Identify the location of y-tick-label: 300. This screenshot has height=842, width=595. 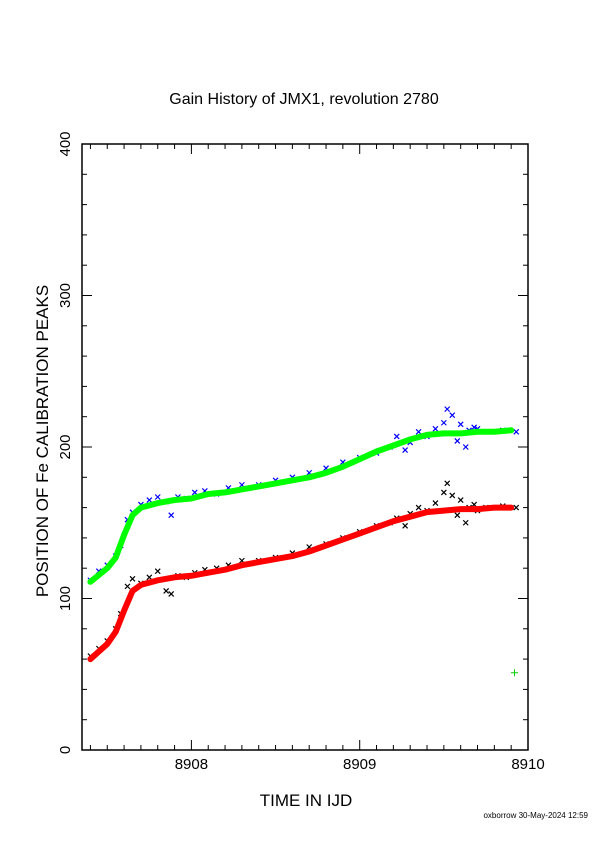
(65, 295).